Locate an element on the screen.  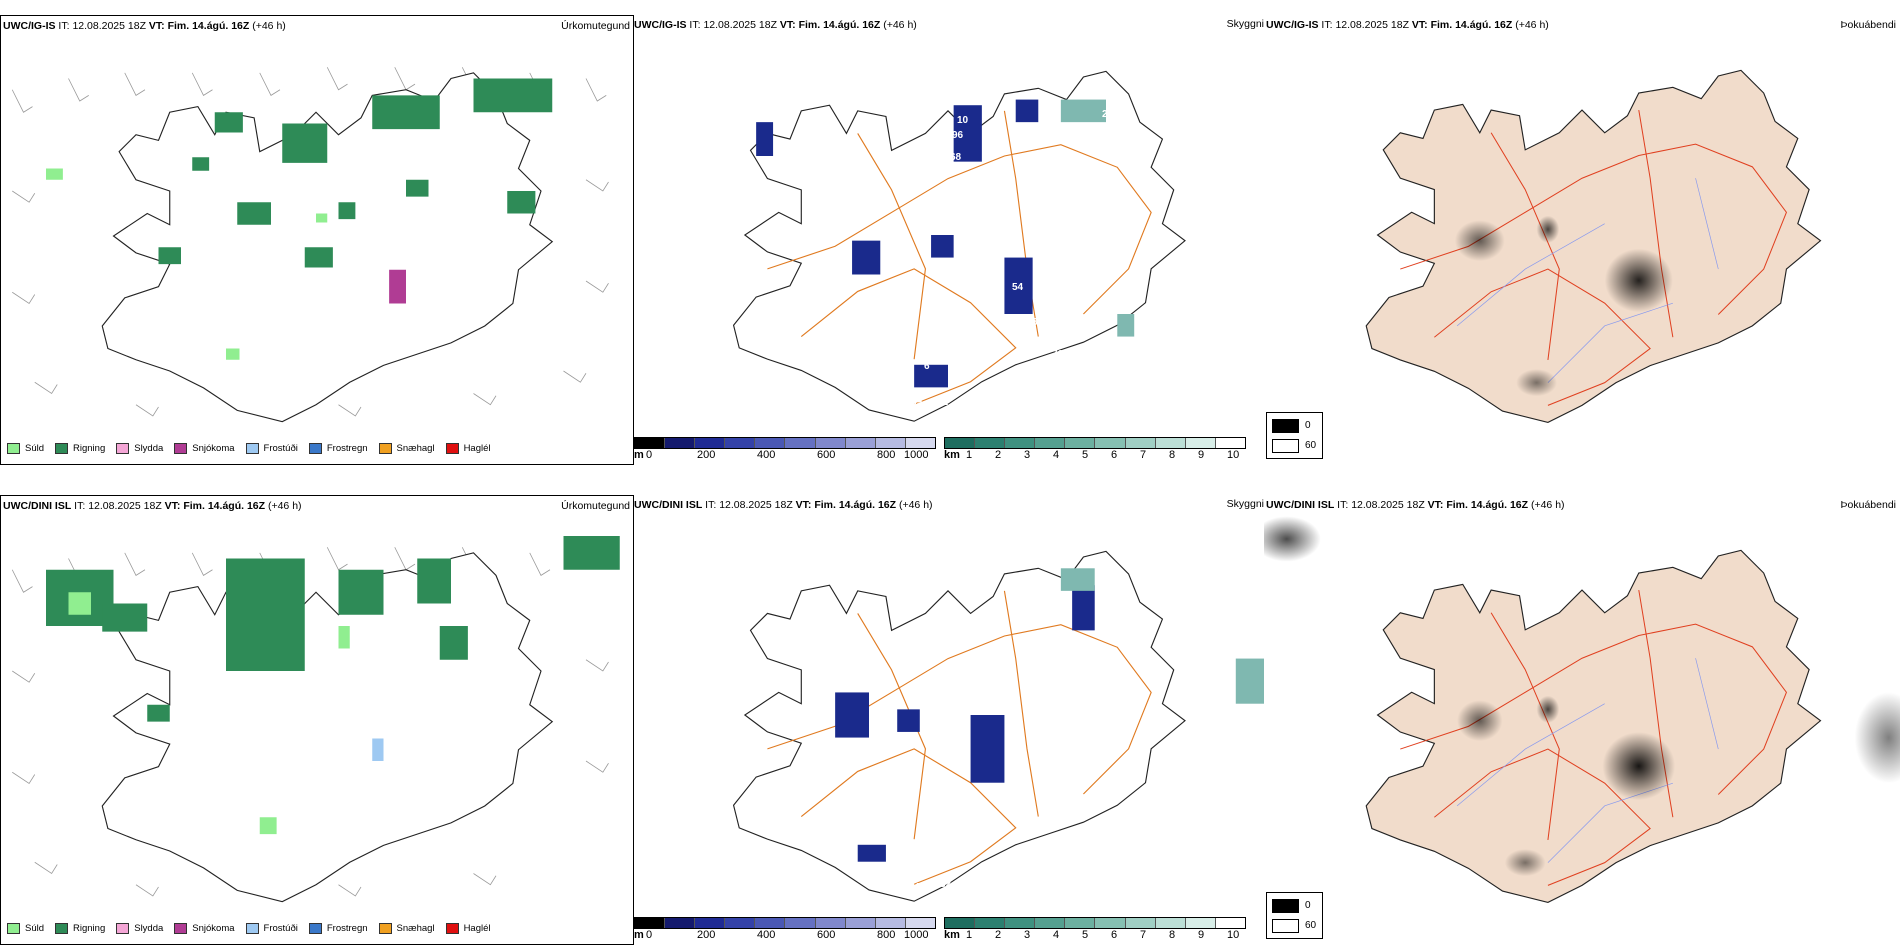
cloud-base-label: 30 is located at coordinates (798, 160).